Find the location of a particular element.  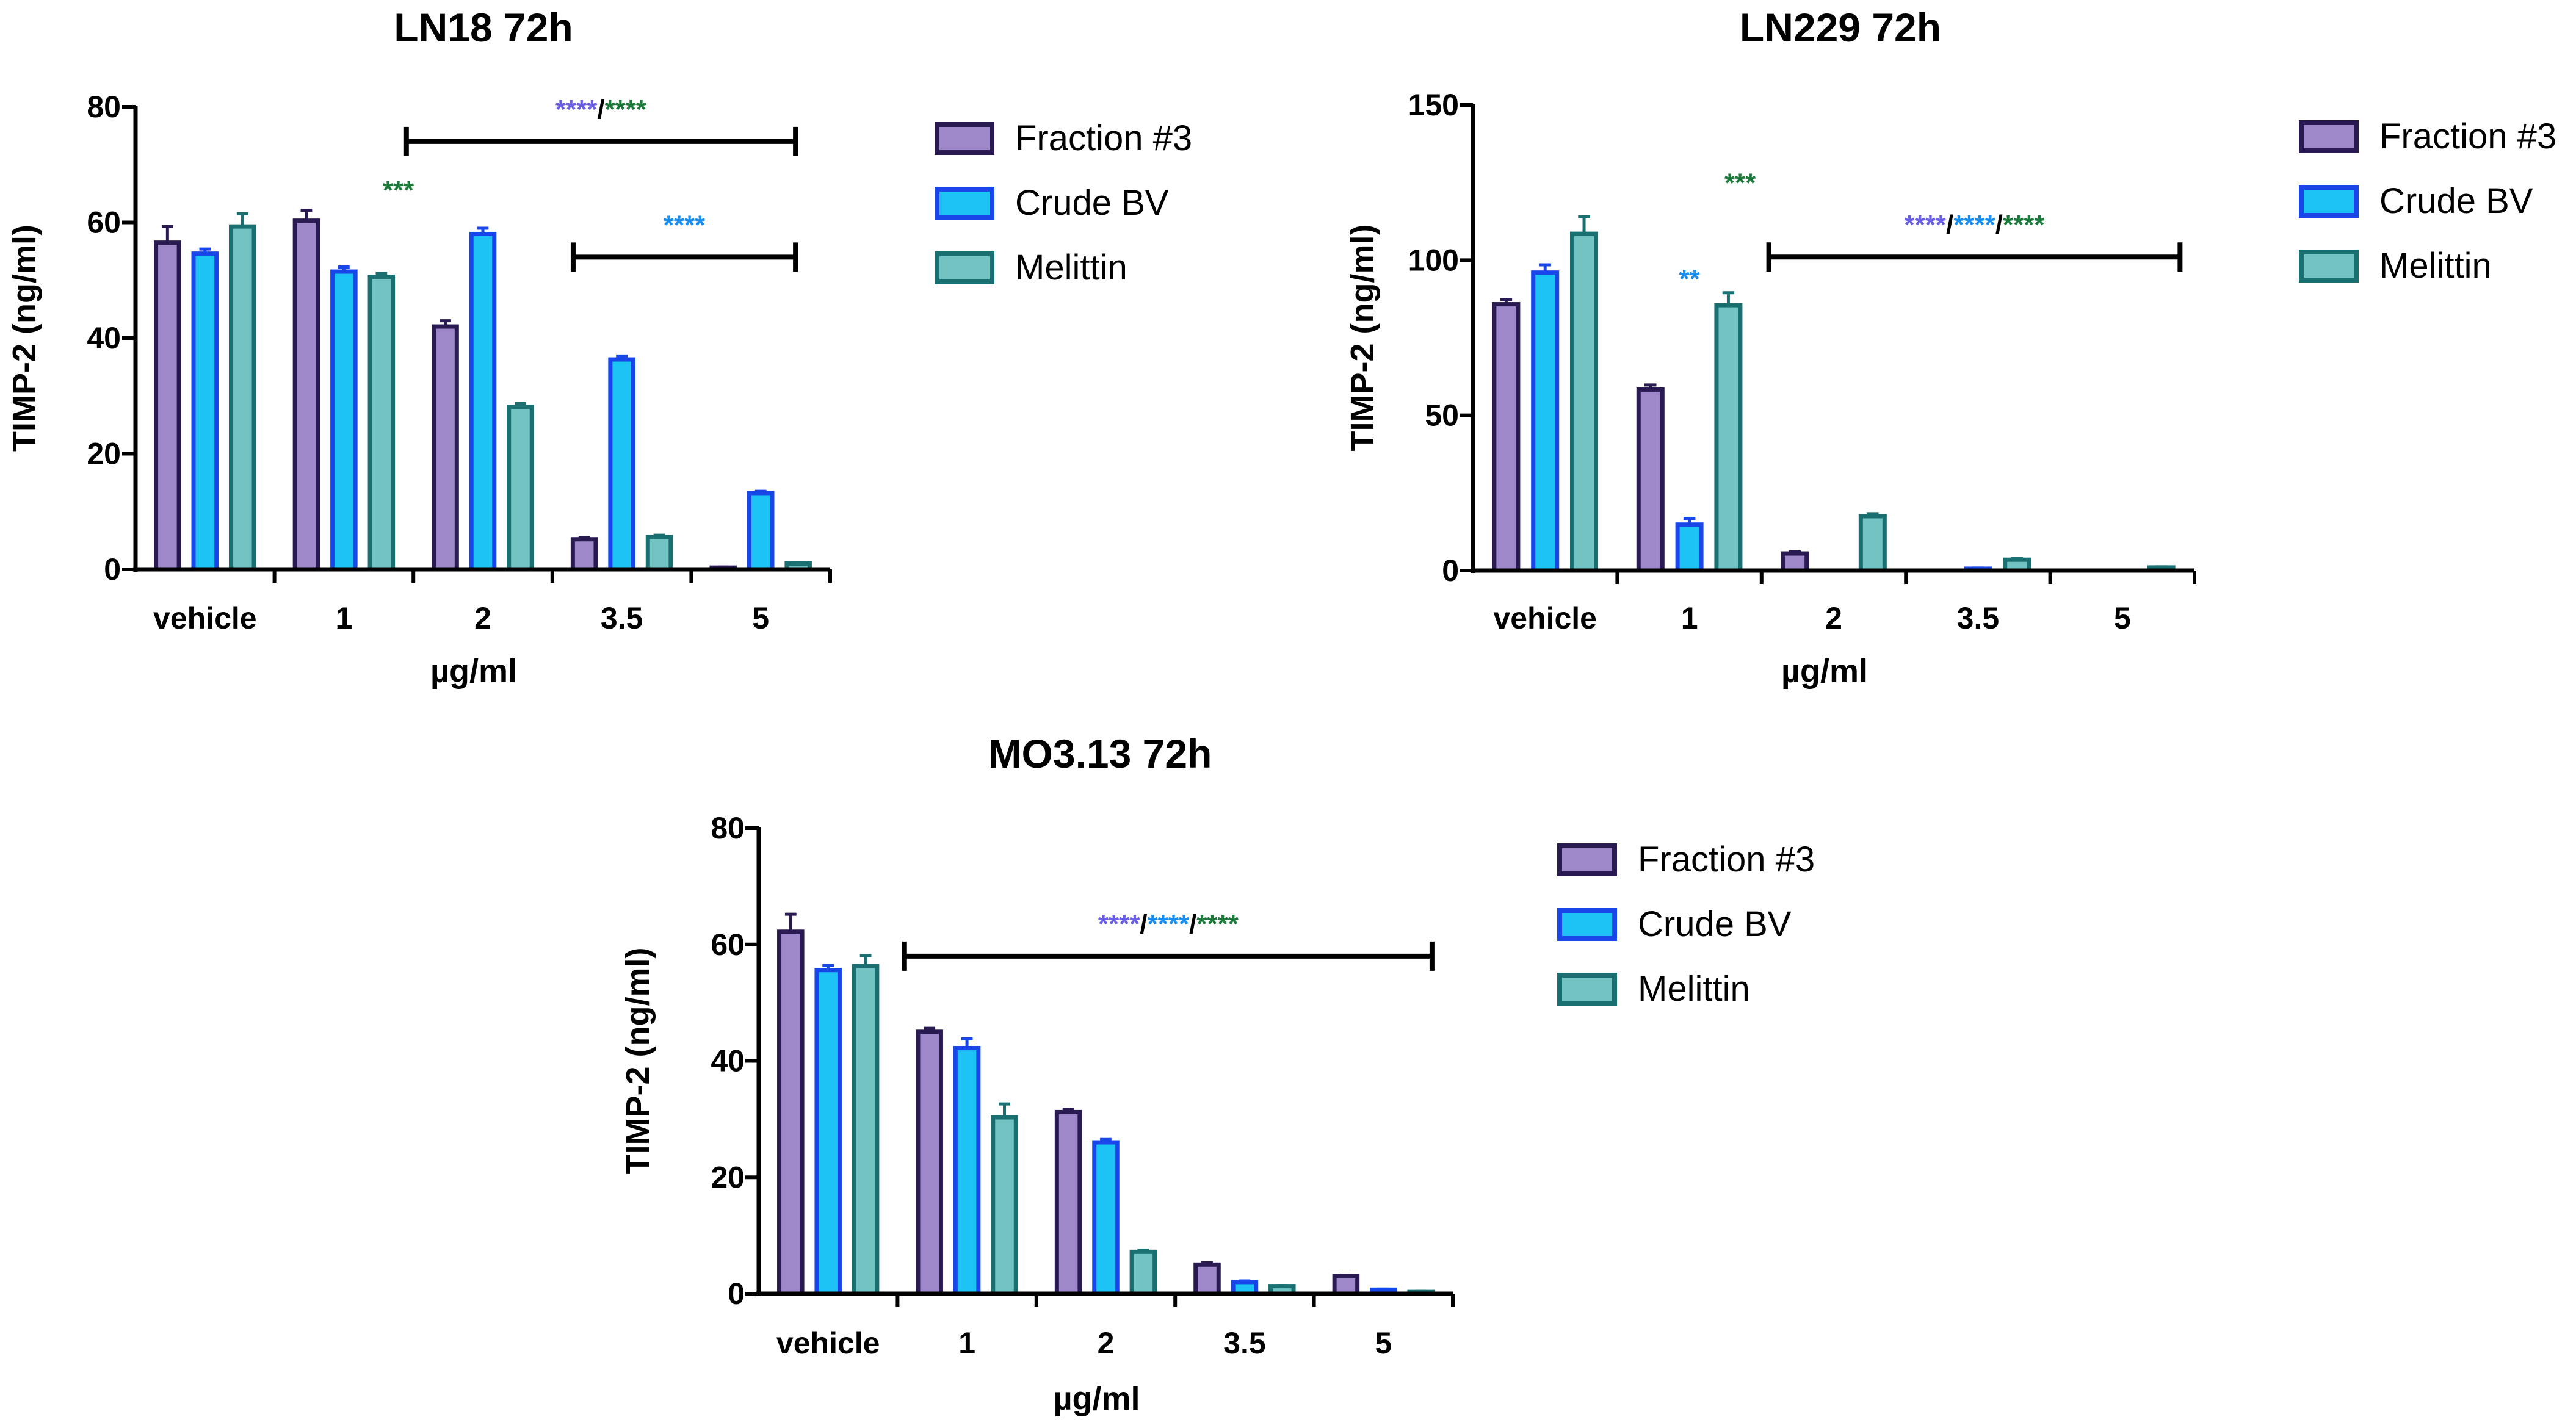

y-tick-label: 150 is located at coordinates (1433, 105).